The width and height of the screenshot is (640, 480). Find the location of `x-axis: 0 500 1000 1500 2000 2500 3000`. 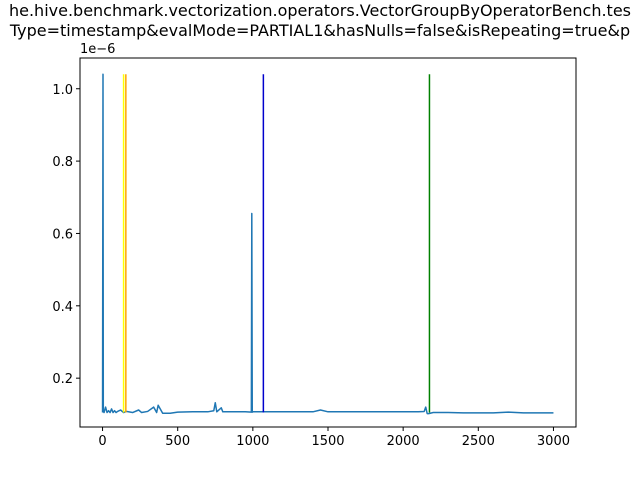

x-axis: 0 500 1000 1500 2000 2500 3000 is located at coordinates (334, 438).